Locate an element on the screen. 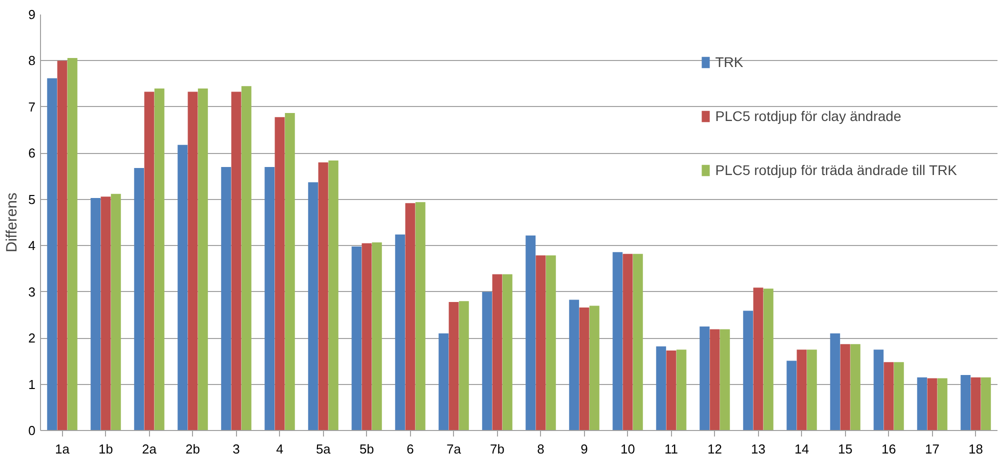 Image resolution: width=999 pixels, height=459 pixels. x-tick-label: 5b is located at coordinates (367, 449).